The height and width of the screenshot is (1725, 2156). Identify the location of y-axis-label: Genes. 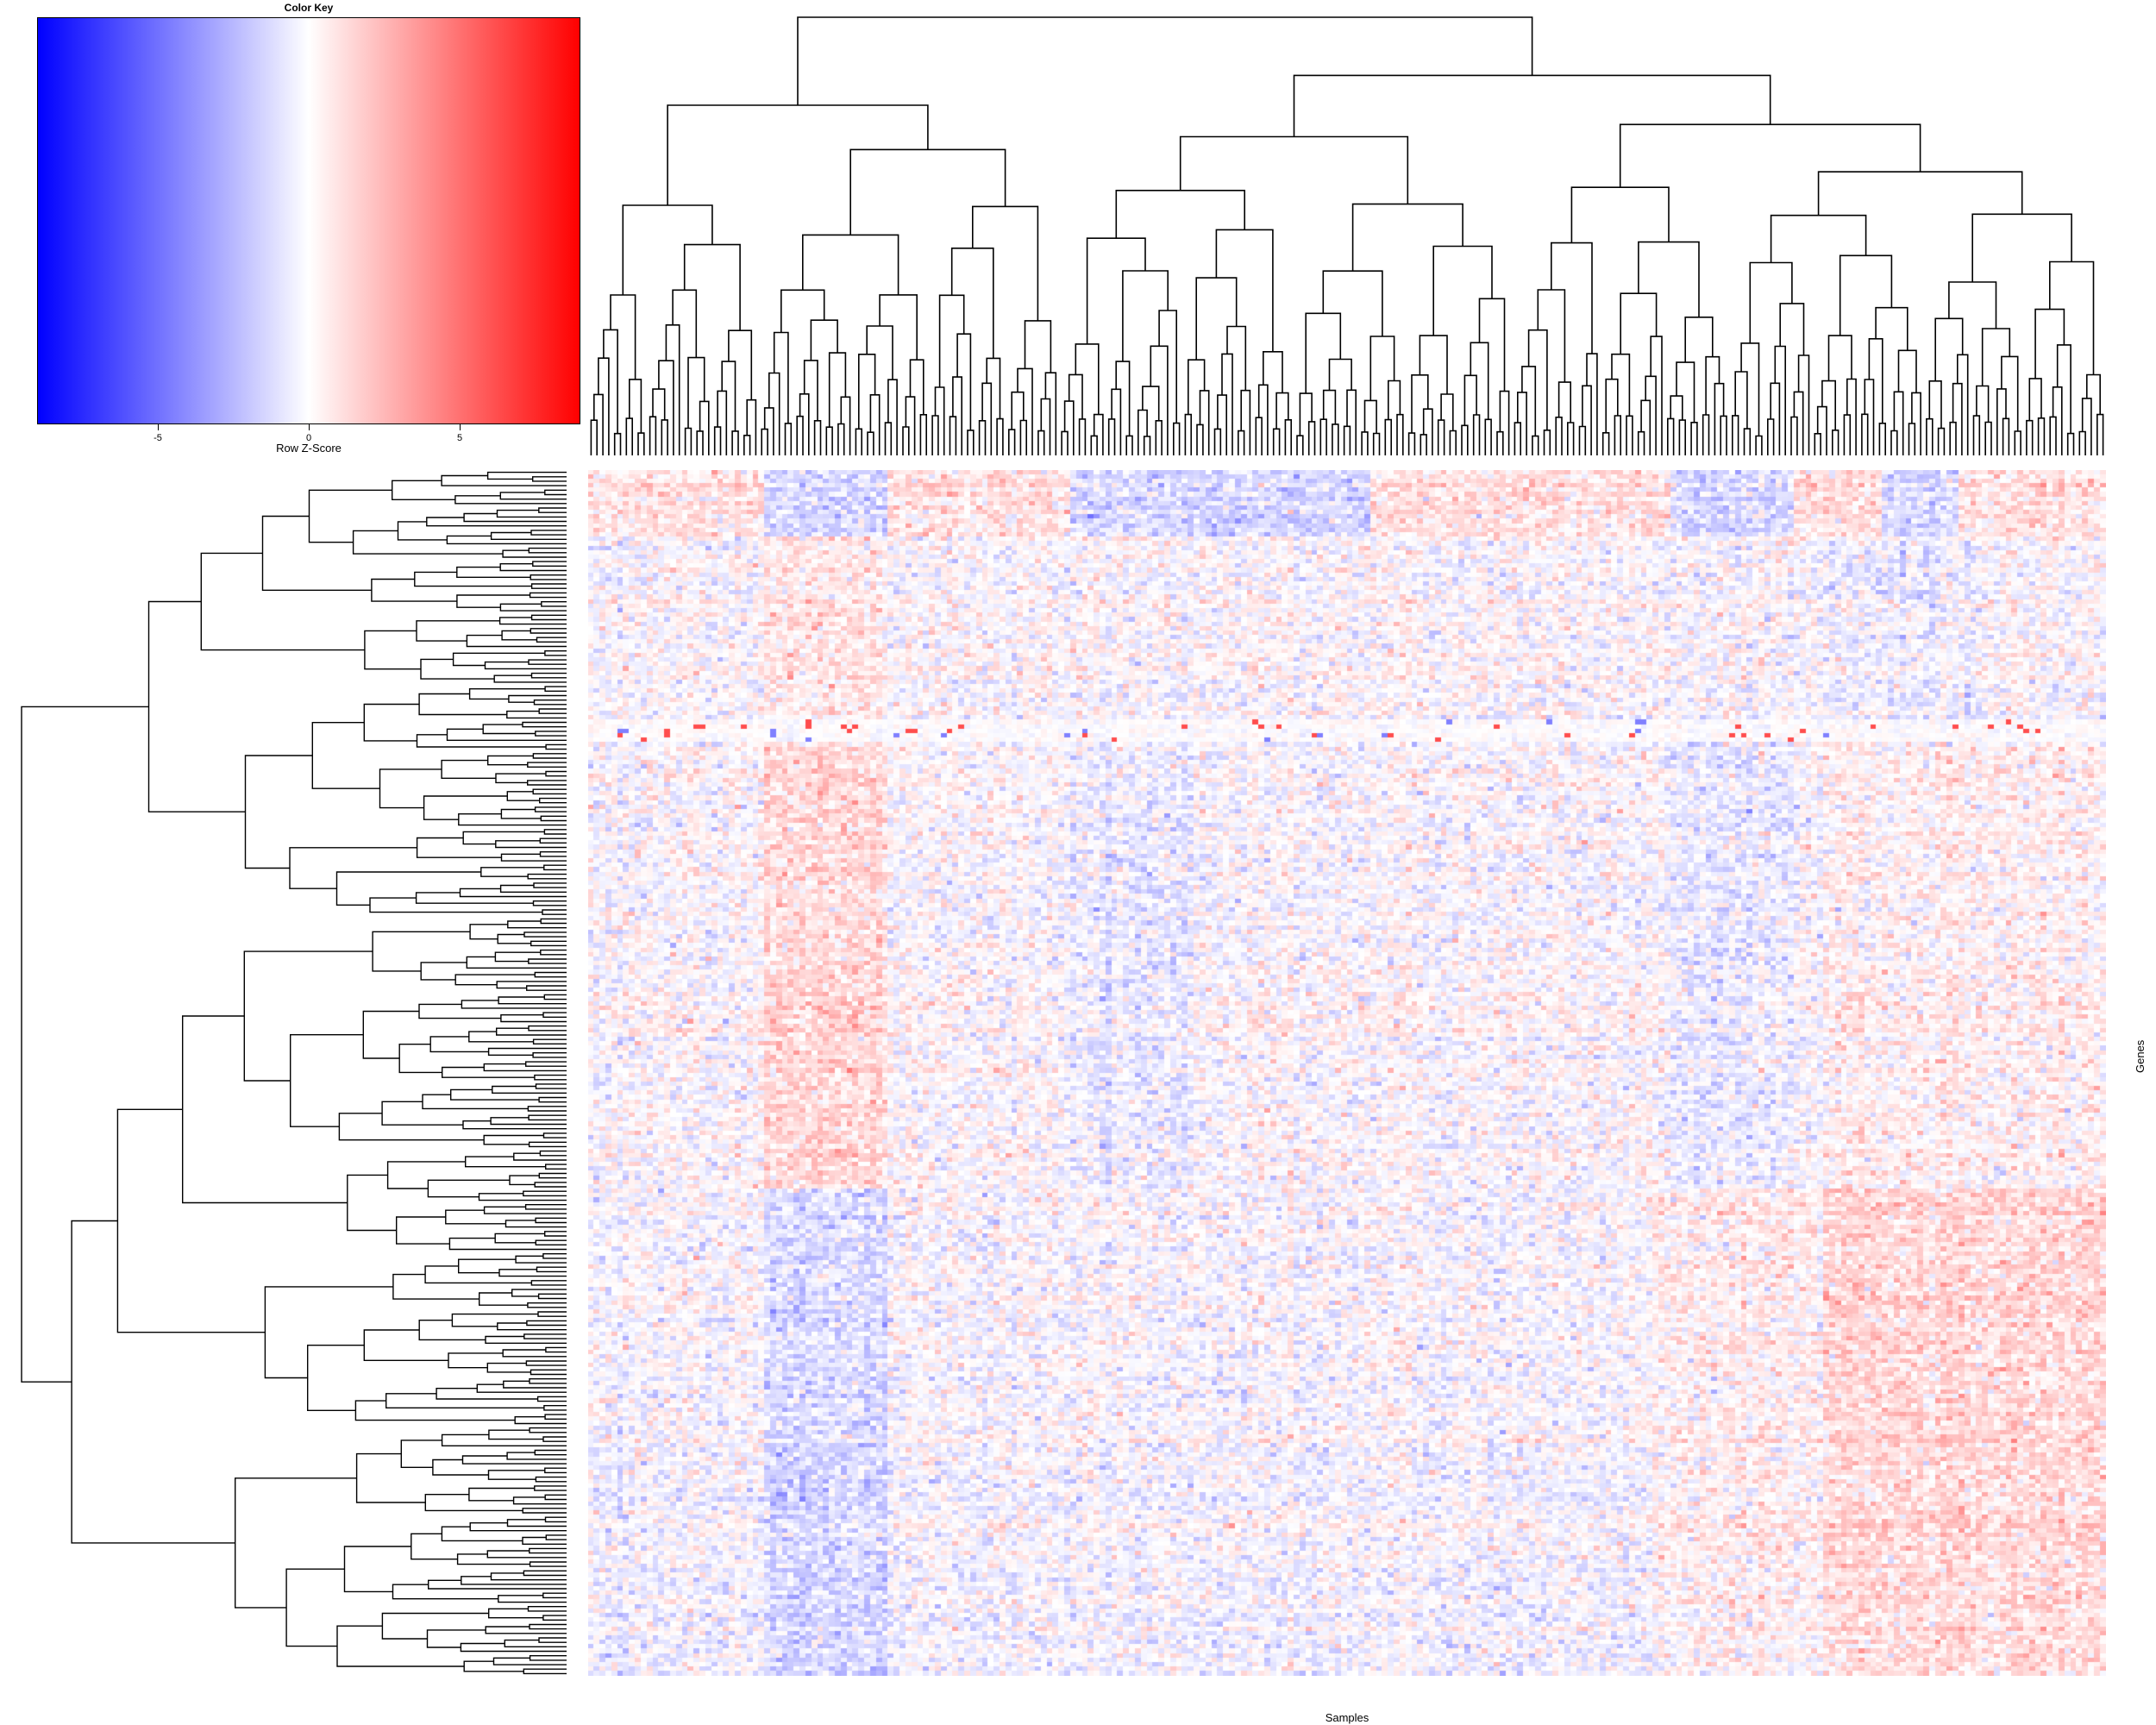
(2140, 1056).